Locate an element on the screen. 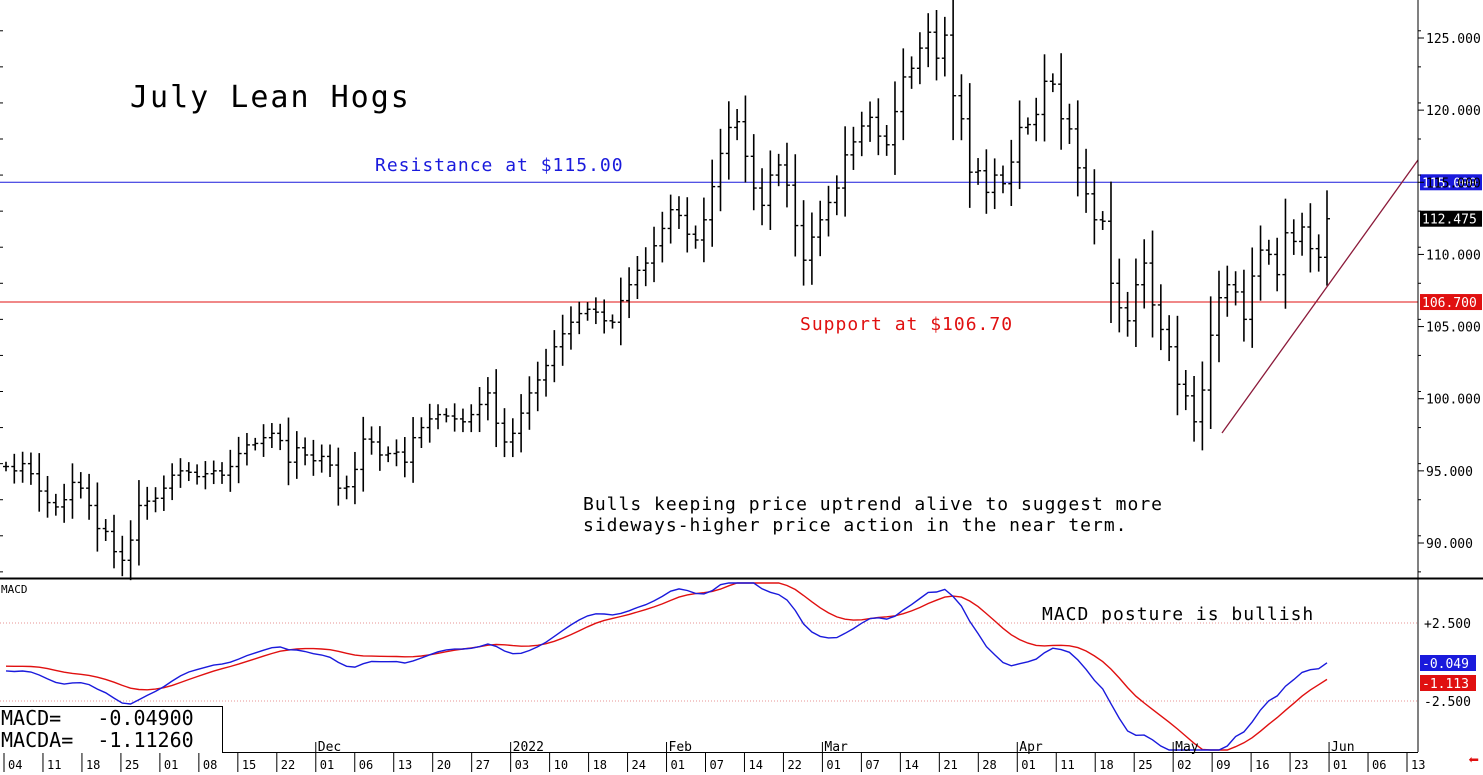 This screenshot has width=1483, height=775. scroll-left-arrow-icon: ⬅ is located at coordinates (1473, 760).